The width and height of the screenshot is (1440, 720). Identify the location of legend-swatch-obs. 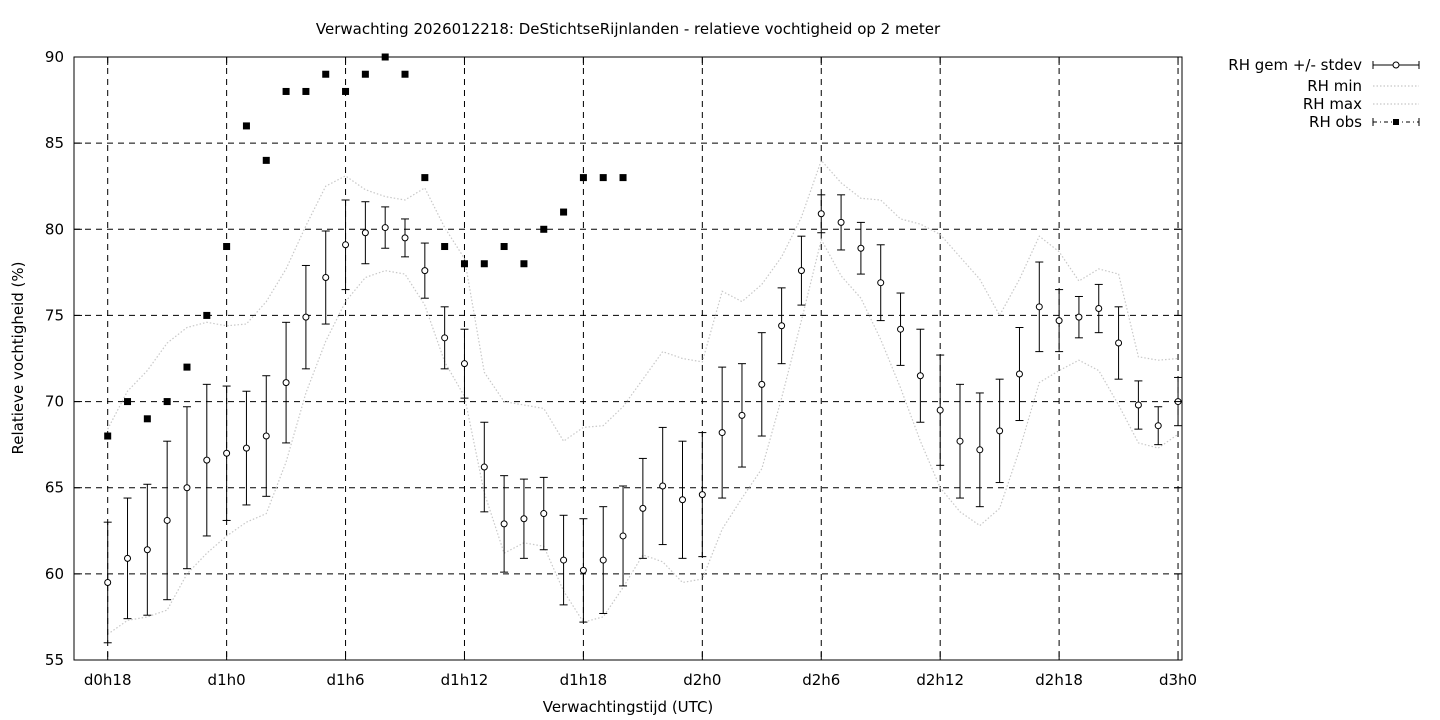
(1396, 122).